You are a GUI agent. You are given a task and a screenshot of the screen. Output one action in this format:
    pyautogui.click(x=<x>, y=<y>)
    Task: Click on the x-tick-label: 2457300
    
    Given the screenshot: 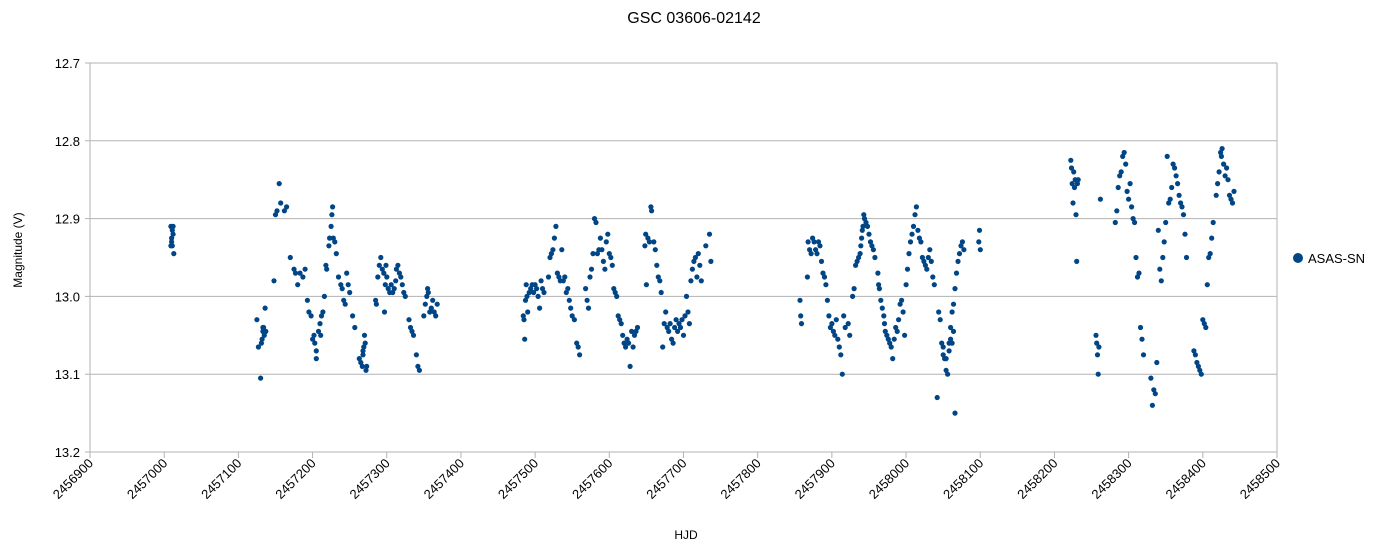 What is the action you would take?
    pyautogui.click(x=369, y=479)
    